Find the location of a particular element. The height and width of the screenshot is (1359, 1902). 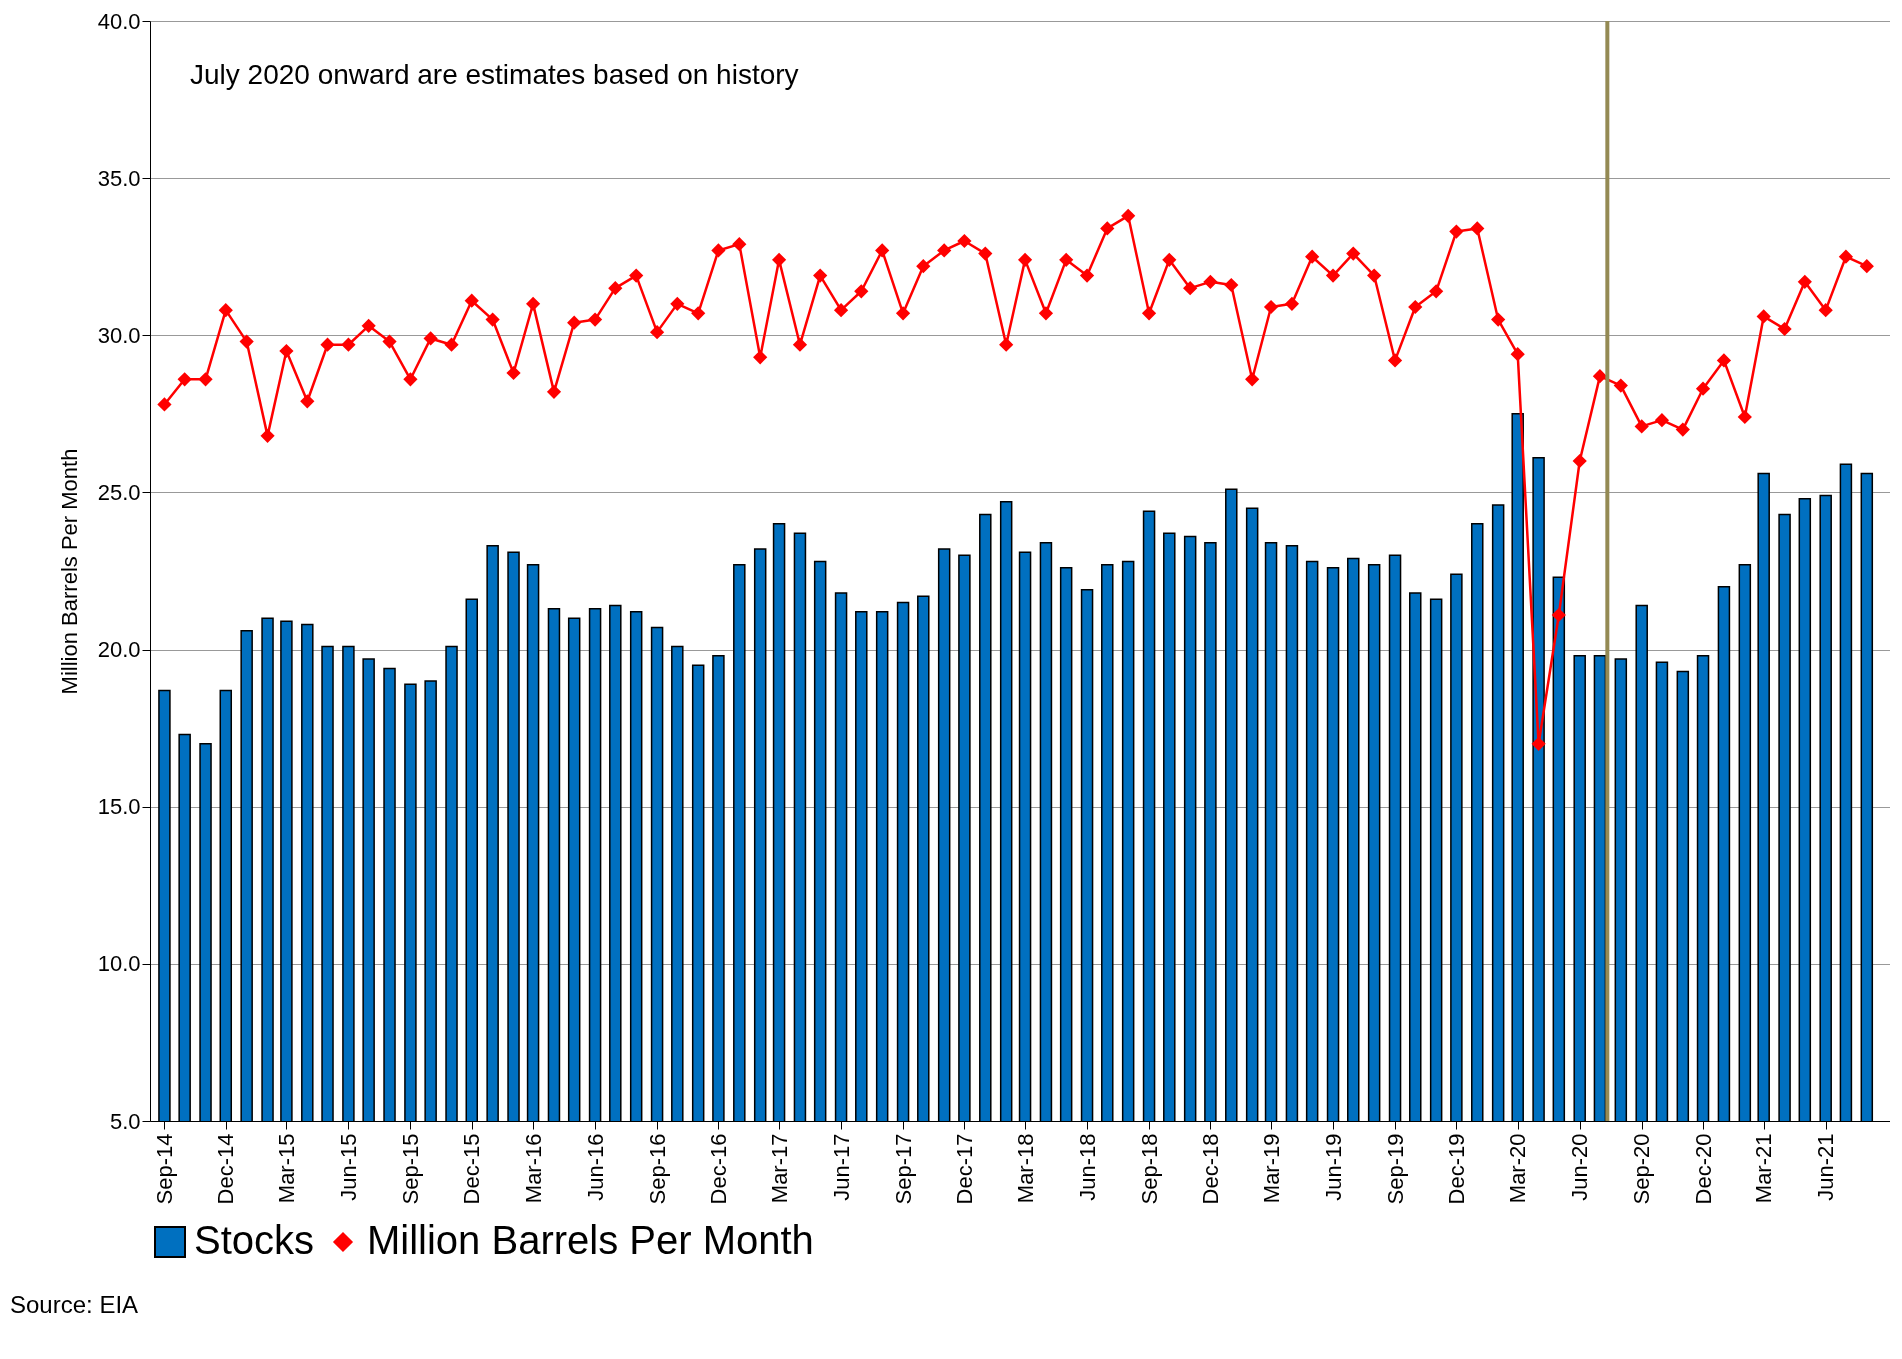

x-tick-label: Dec-14 is located at coordinates (226, 1169).